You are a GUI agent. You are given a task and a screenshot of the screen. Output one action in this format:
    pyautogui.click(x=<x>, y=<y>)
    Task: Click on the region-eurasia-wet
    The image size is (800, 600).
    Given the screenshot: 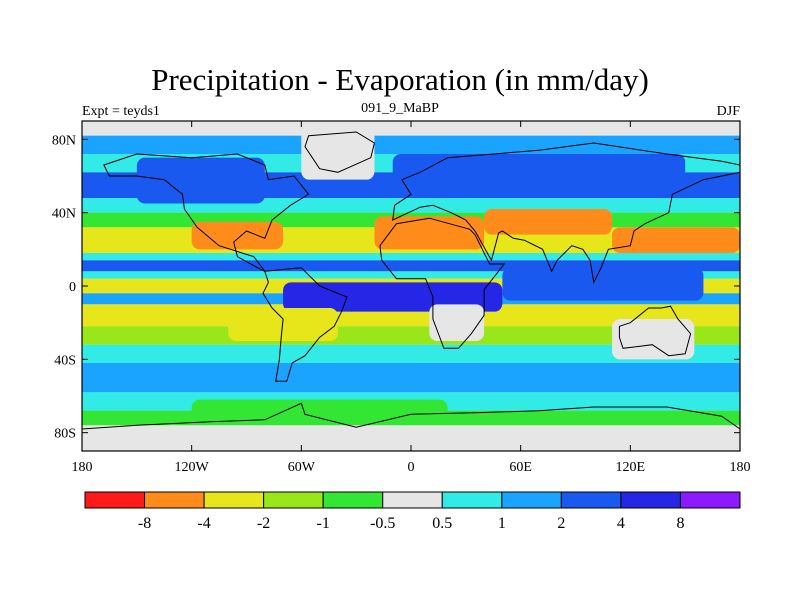 What is the action you would take?
    pyautogui.click(x=539, y=174)
    